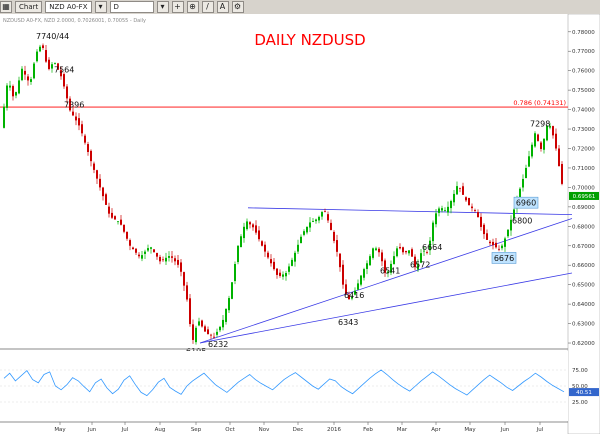 Image resolution: width=600 pixels, height=434 pixels. What do you see at coordinates (300, 7) in the screenshot?
I see `toolbar: ▦ Chart NZD A0-FX ▾ D ▾ + ⊕ / A ⚙` at bounding box center [300, 7].